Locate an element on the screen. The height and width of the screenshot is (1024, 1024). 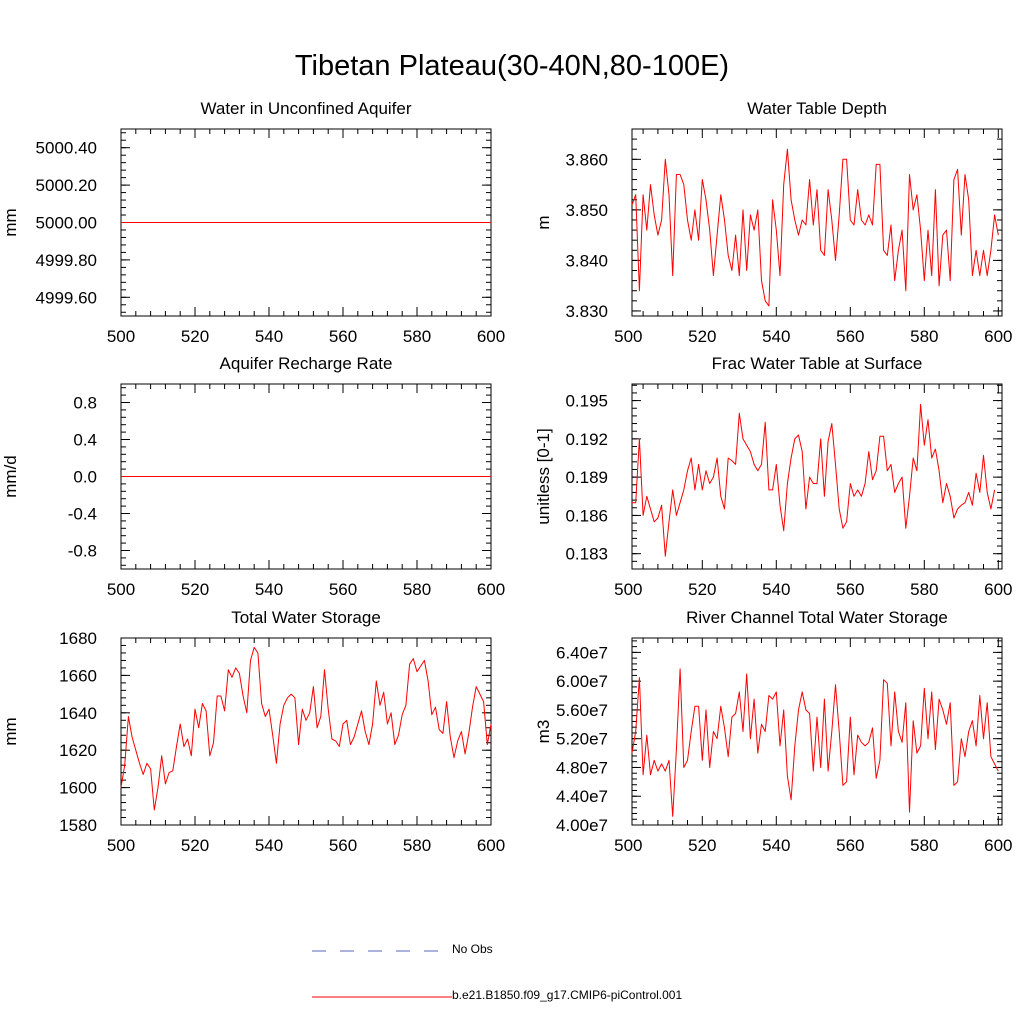
panel-title: Total Water Storage is located at coordinates (306, 617).